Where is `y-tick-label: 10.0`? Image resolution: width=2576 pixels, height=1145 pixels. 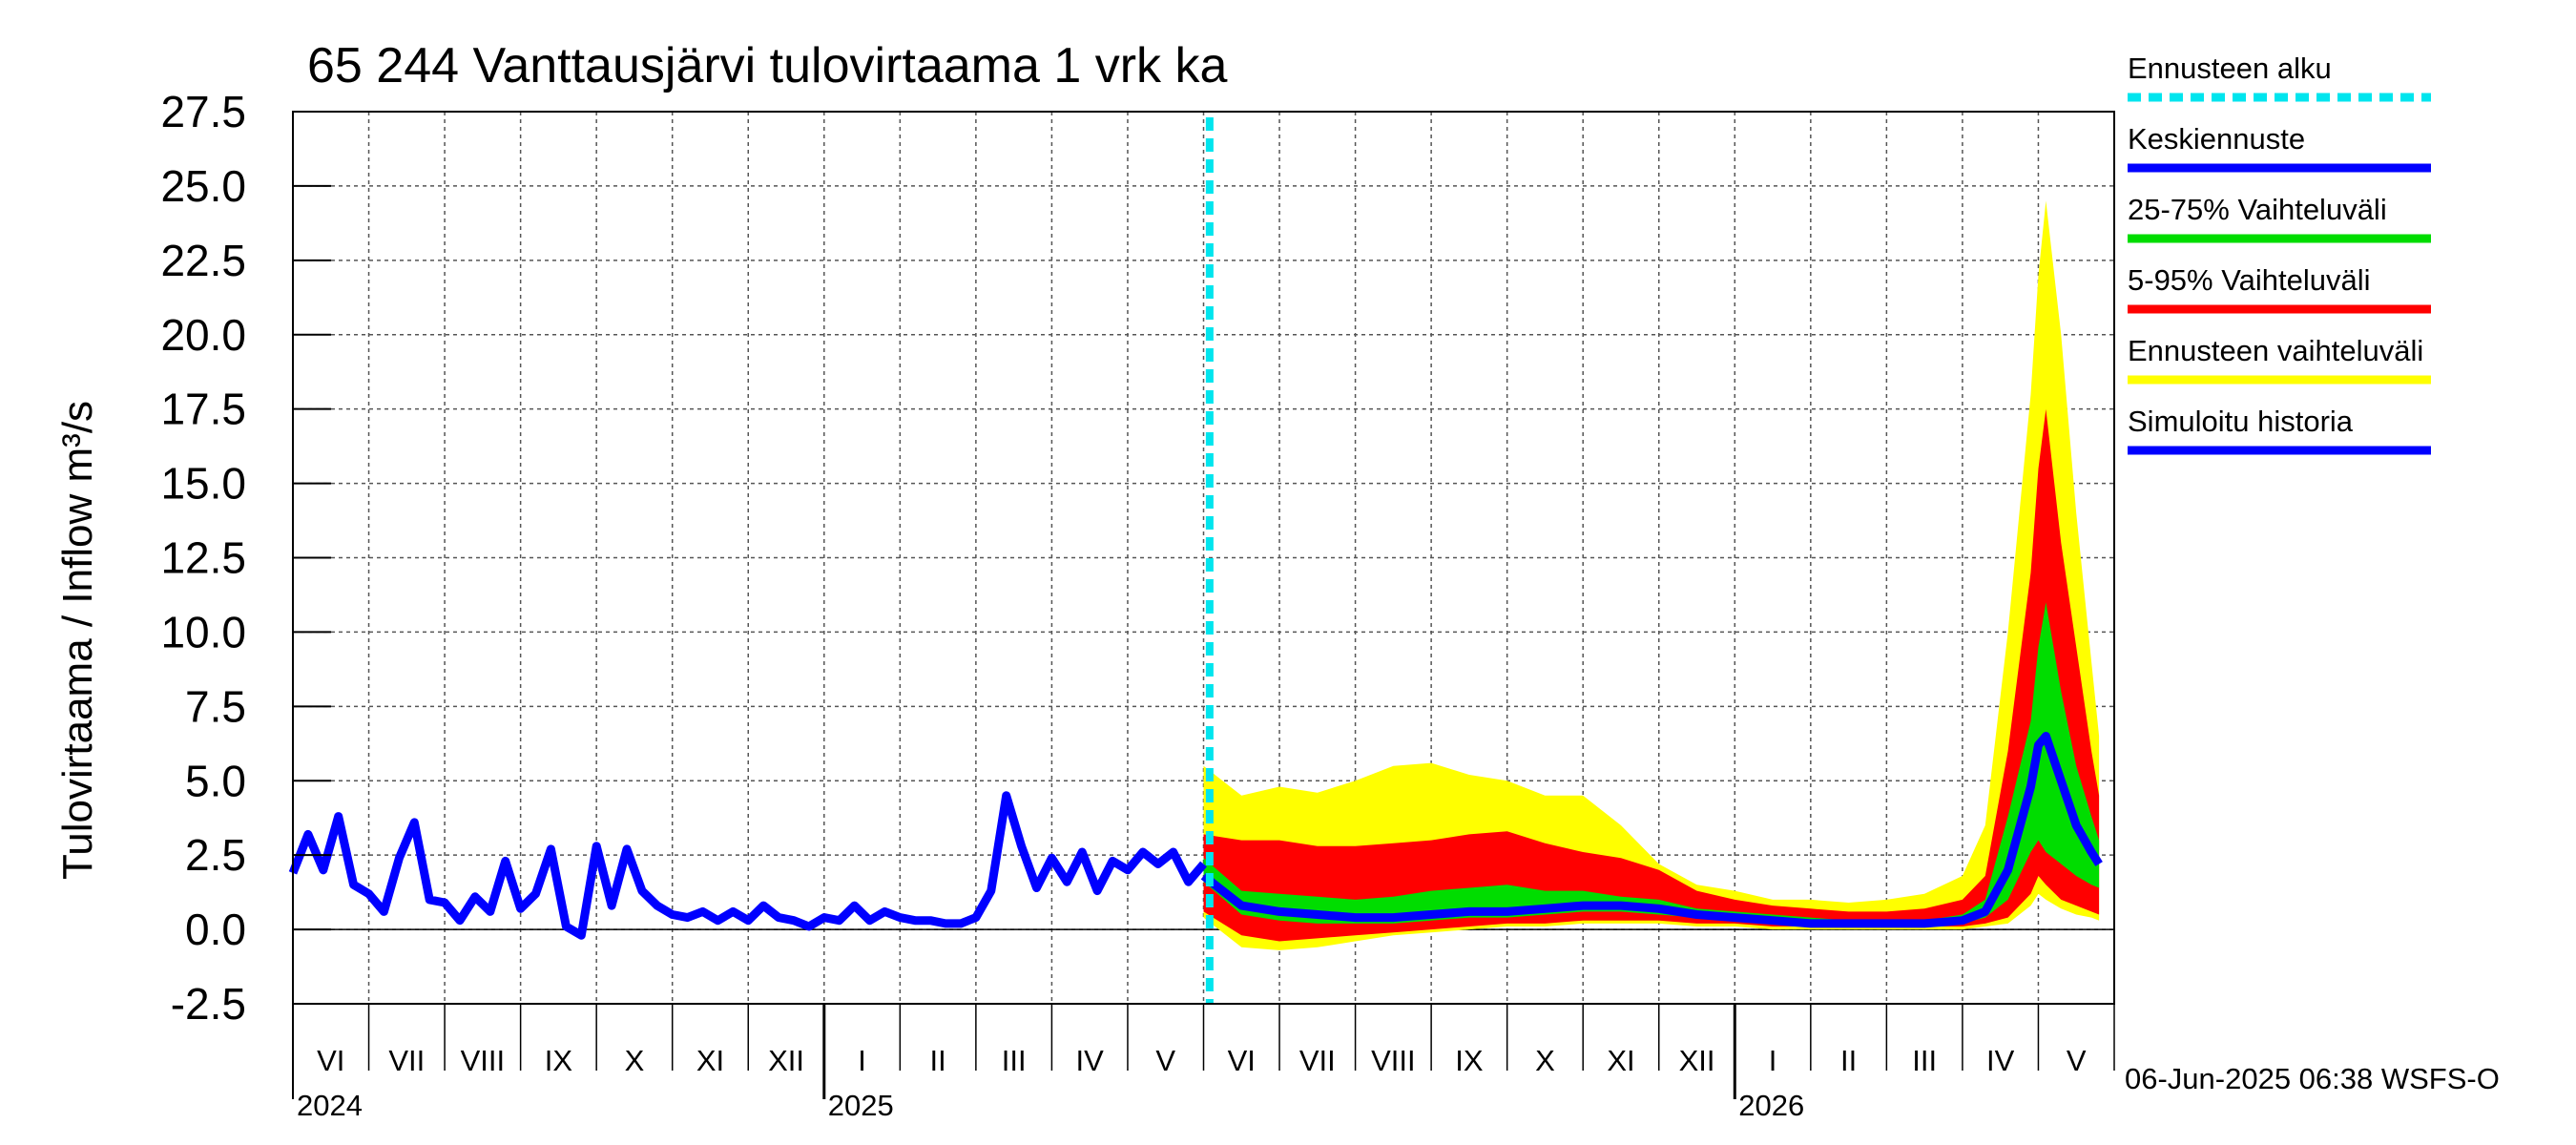 y-tick-label: 10.0 is located at coordinates (203, 631).